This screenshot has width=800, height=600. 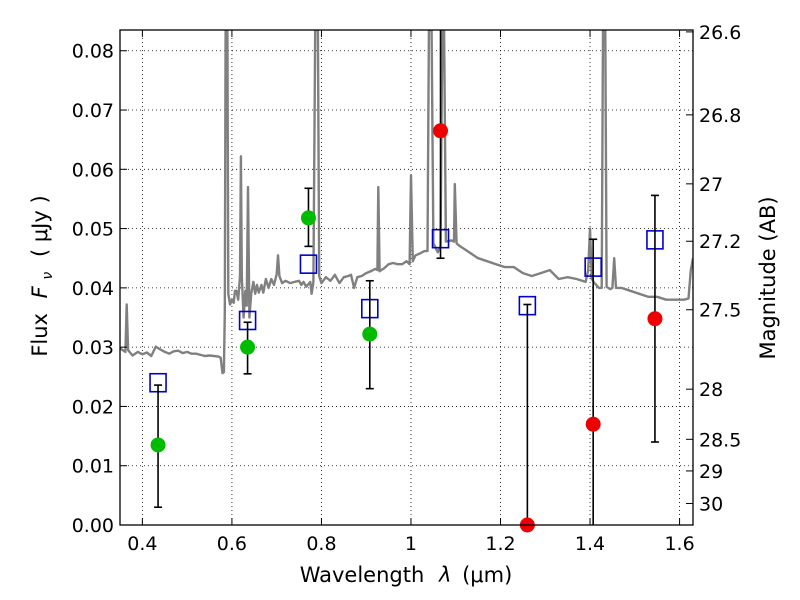 What do you see at coordinates (411, 544) in the screenshot?
I see `x-tick-label: 1` at bounding box center [411, 544].